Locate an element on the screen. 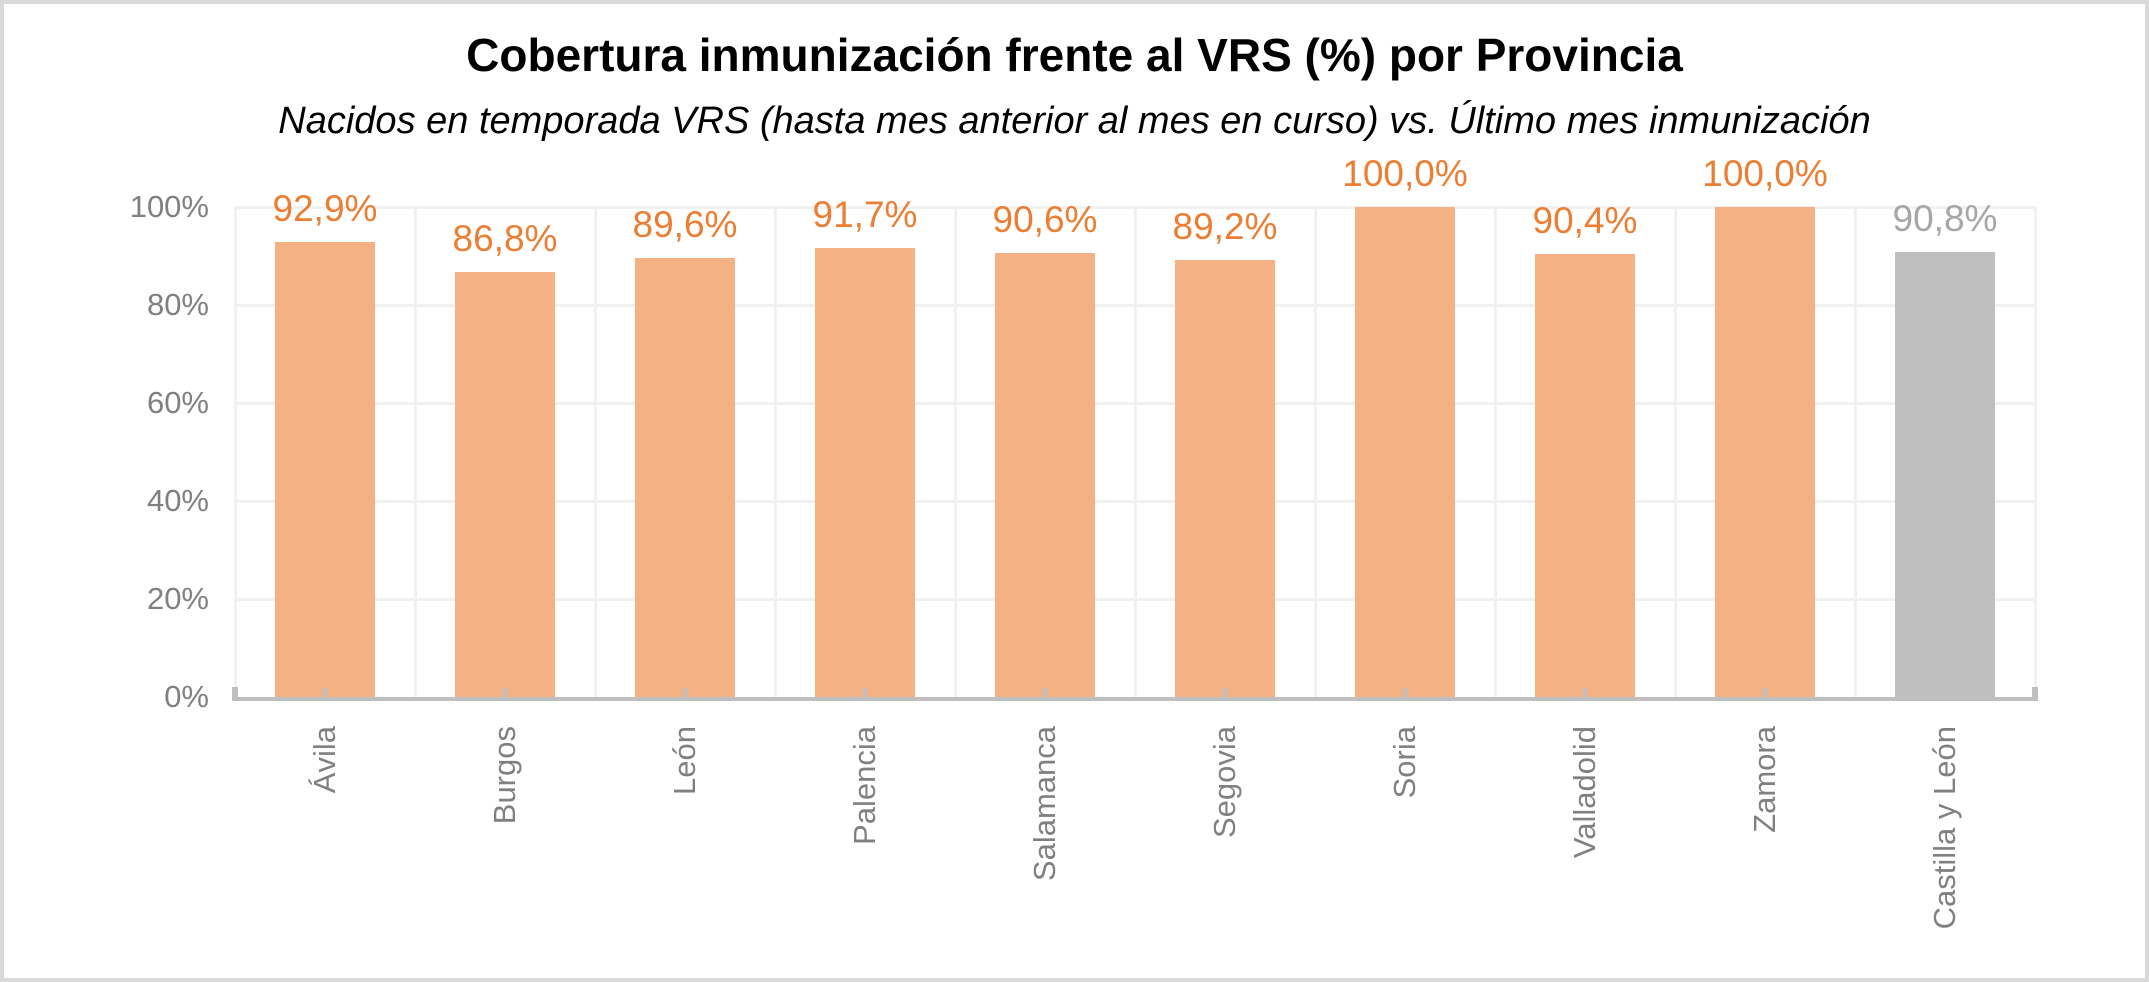 This screenshot has width=2149, height=982. data-label-avila: 92,9% is located at coordinates (325, 208).